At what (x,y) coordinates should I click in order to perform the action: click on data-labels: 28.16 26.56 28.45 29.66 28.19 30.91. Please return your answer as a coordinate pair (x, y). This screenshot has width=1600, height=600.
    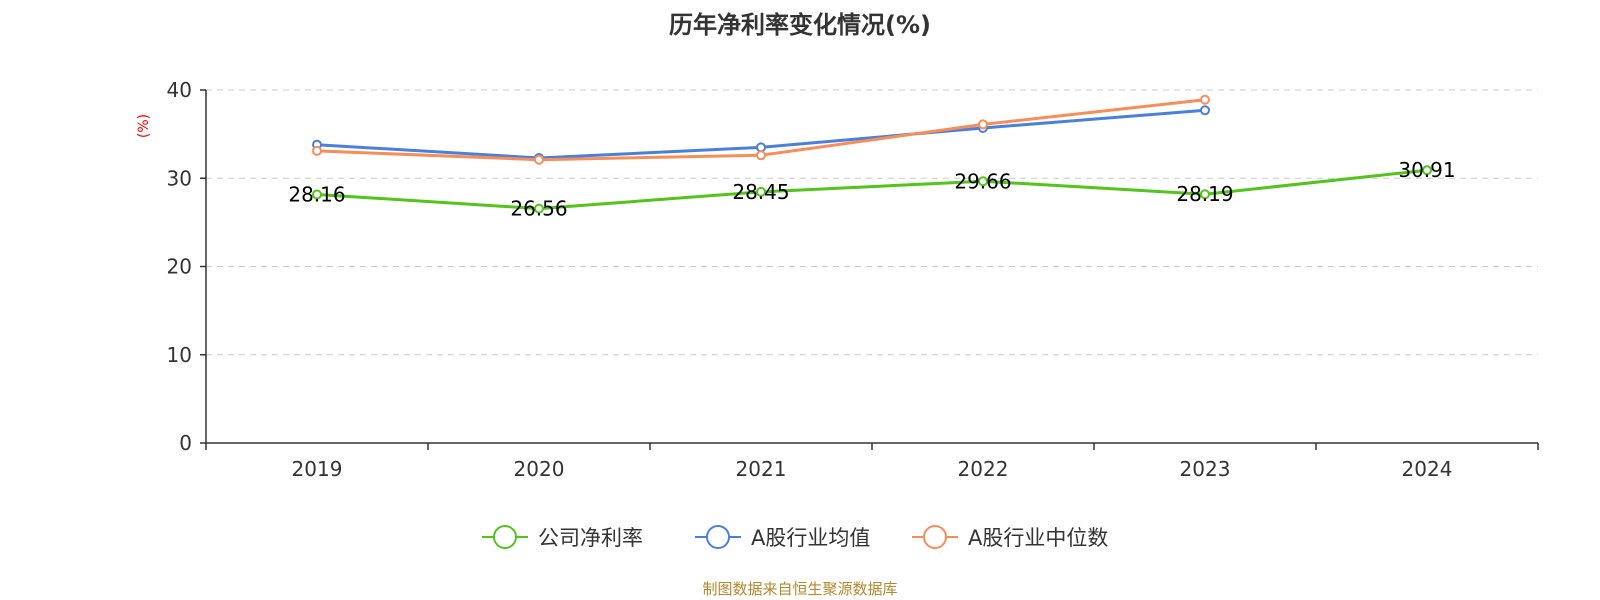
    Looking at the image, I should click on (871, 189).